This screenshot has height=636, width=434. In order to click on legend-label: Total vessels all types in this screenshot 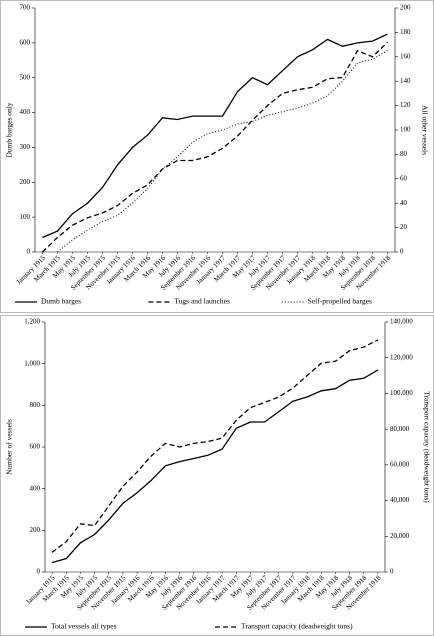, I will do `click(84, 626)`.